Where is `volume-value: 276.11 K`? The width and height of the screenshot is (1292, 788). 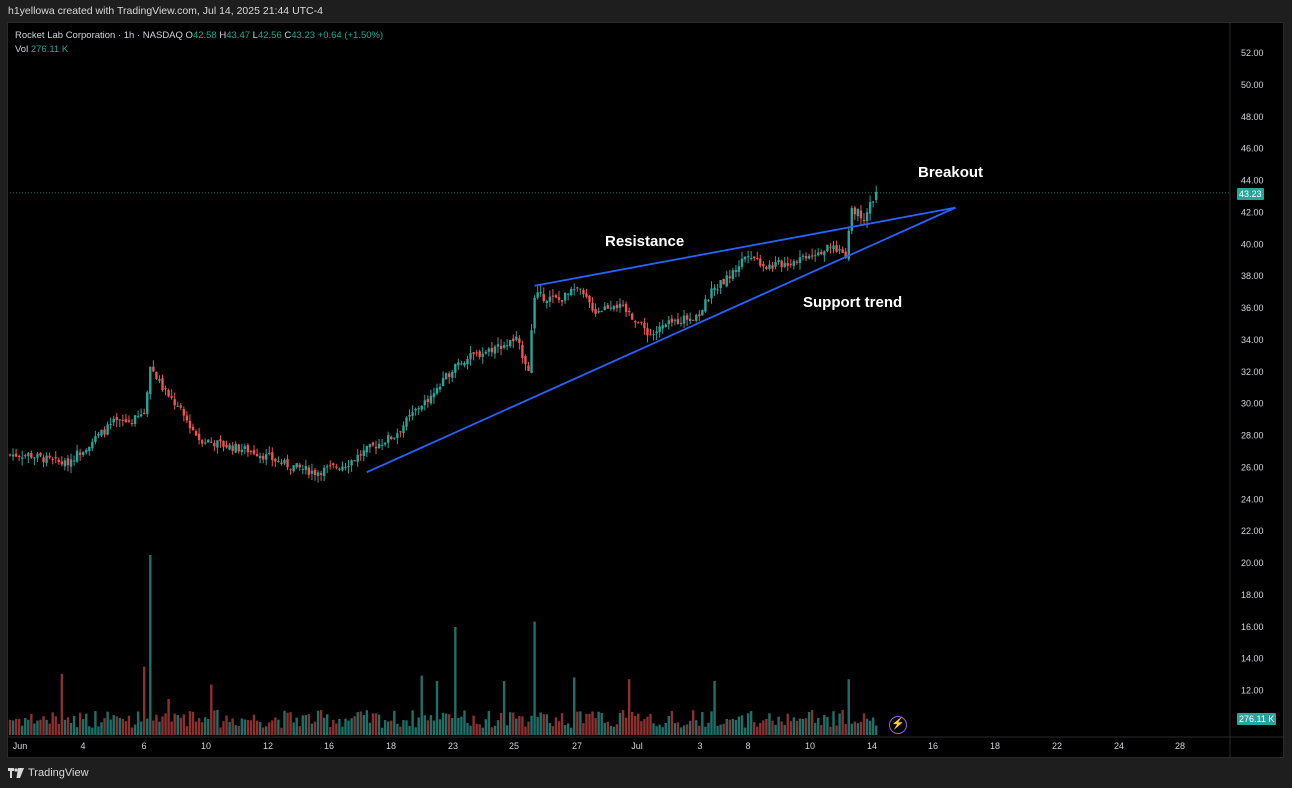
volume-value: 276.11 K is located at coordinates (49, 49).